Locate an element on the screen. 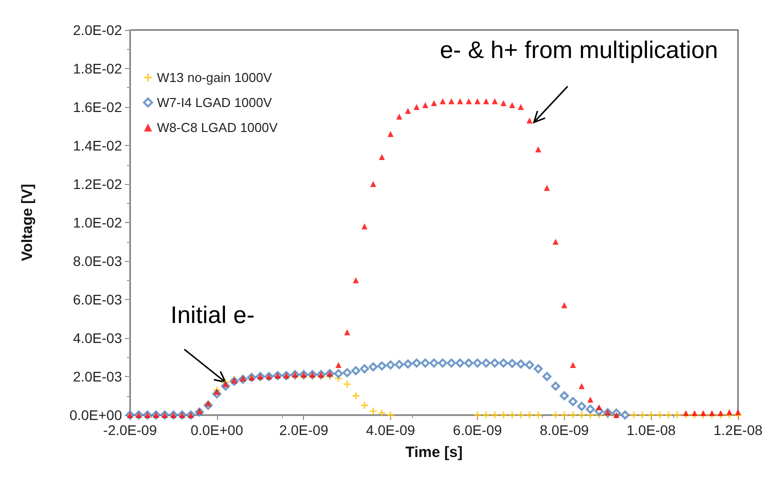  legend-label: W13 no-gain 1000V is located at coordinates (214, 77).